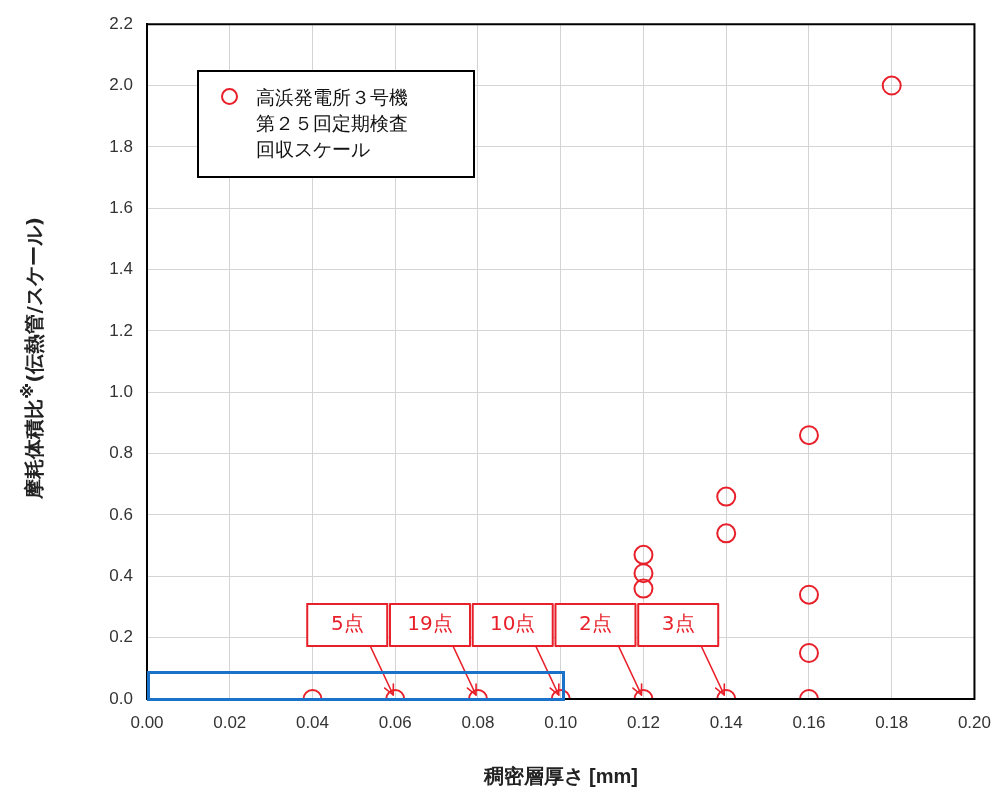  I want to click on y-tick-label: 0.4, so click(121, 575).